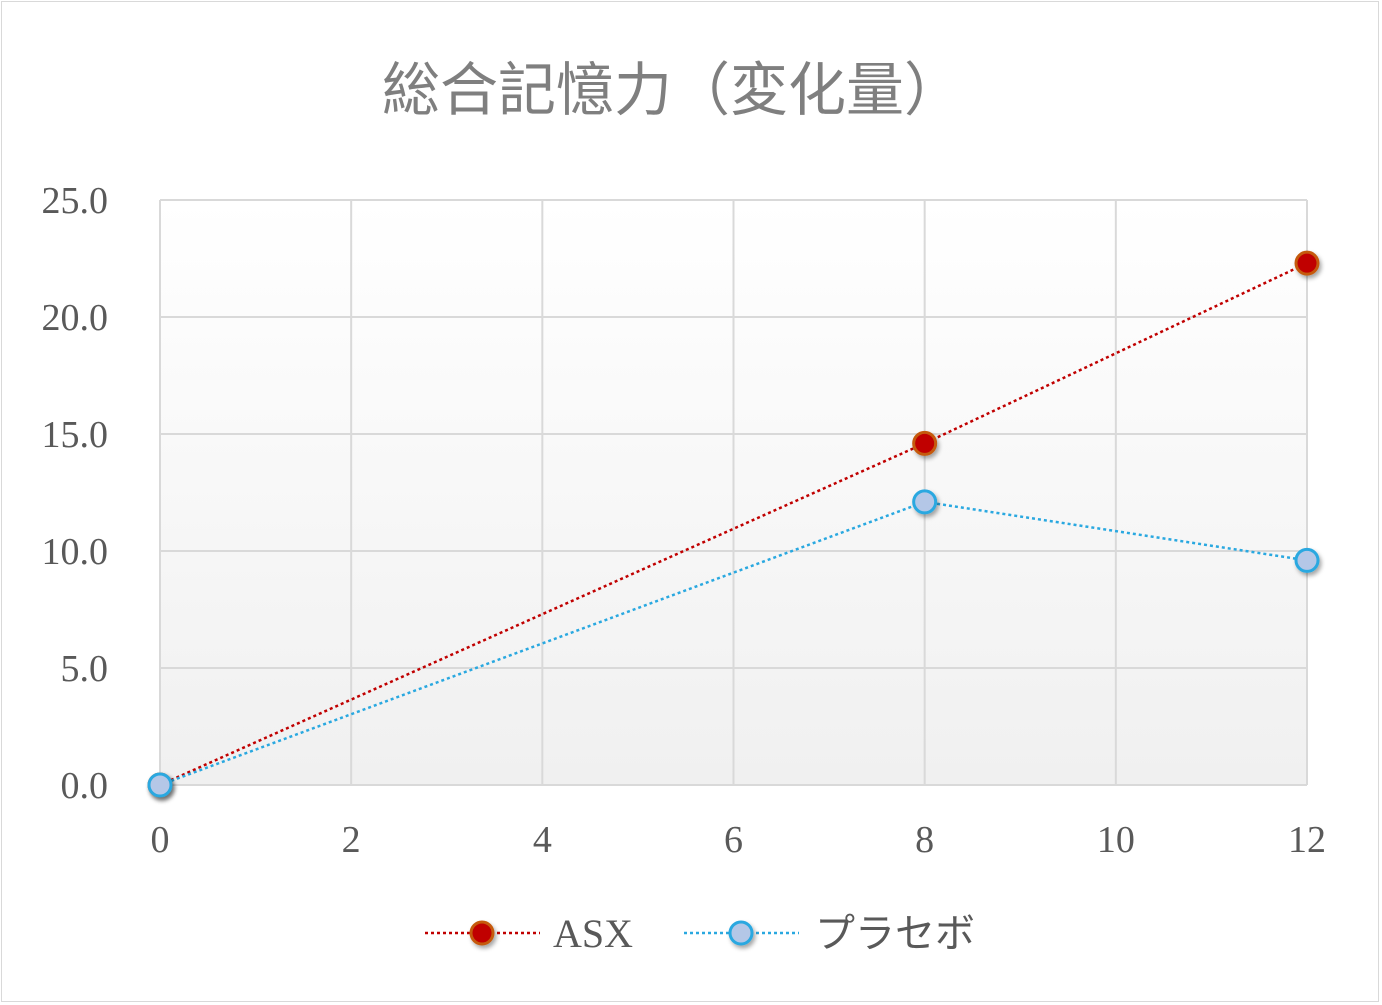 The image size is (1382, 1005). What do you see at coordinates (75, 318) in the screenshot?
I see `y-tick-label: 20.0` at bounding box center [75, 318].